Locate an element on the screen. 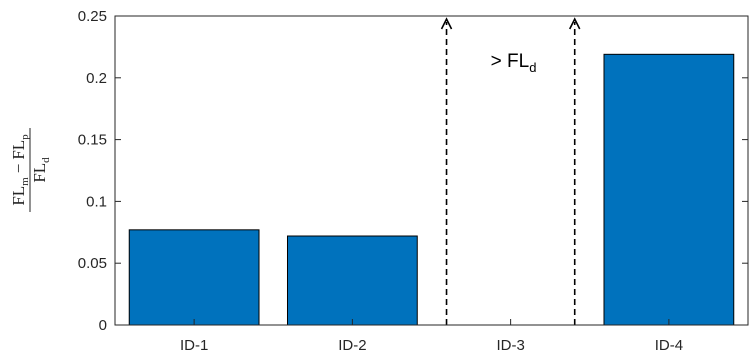  ylabel-minus: − is located at coordinates (18, 169).